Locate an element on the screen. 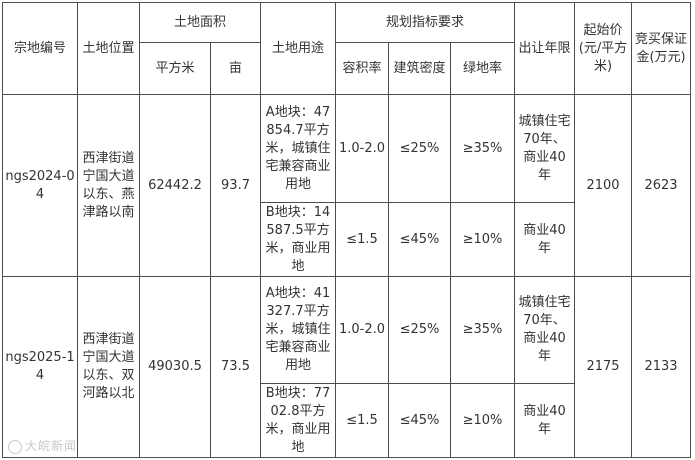  area-sqm: 62442.2 is located at coordinates (175, 185).